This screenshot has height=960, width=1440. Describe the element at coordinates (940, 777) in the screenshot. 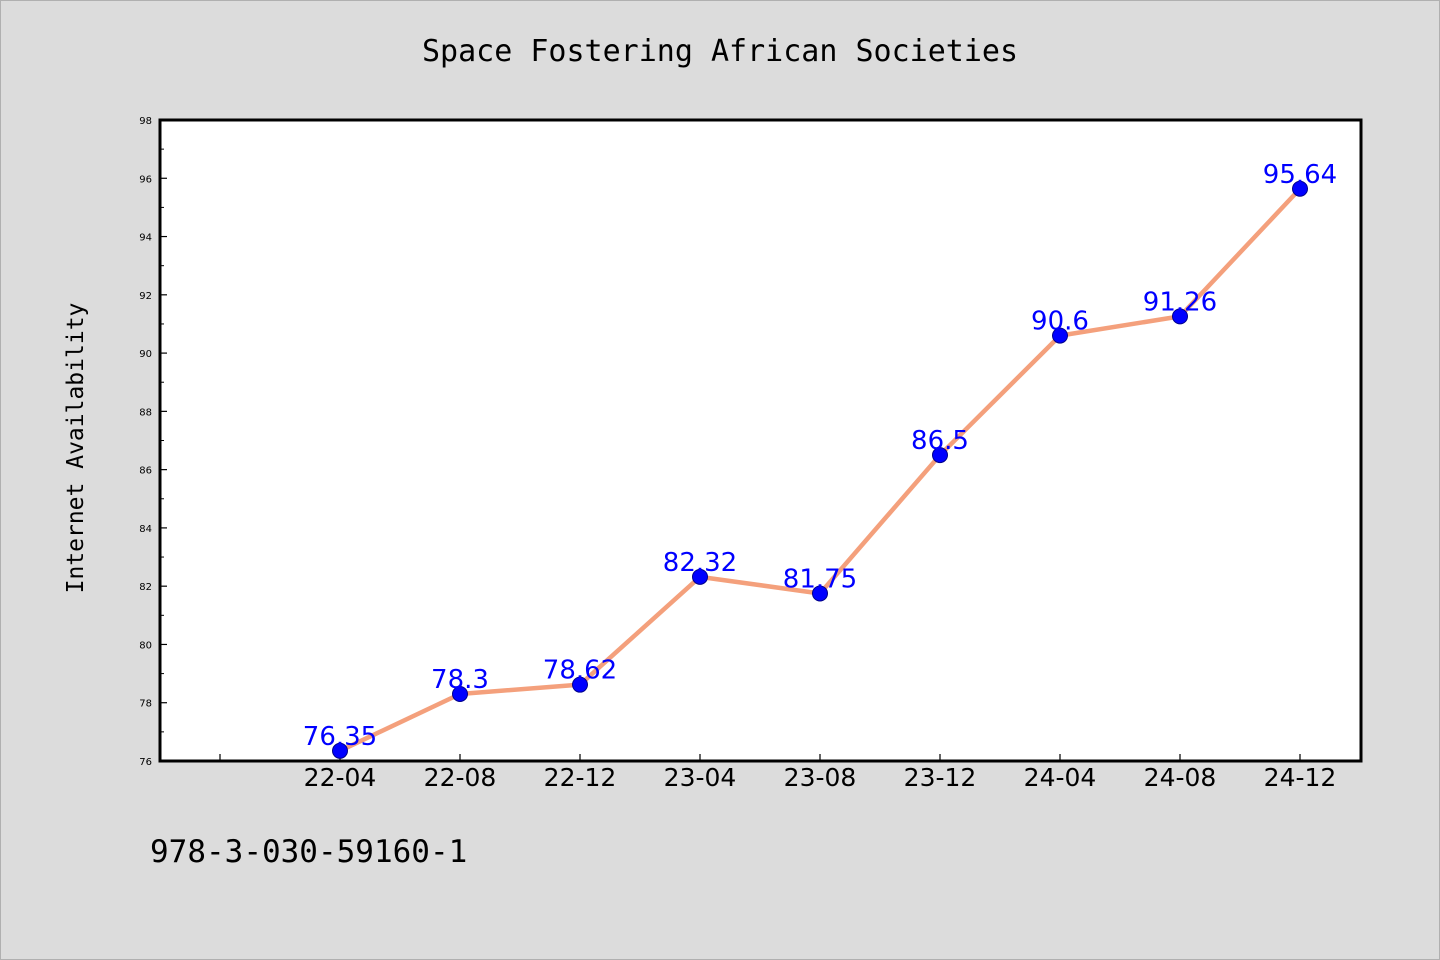

I see `x-tick-label: 23-12` at that location.